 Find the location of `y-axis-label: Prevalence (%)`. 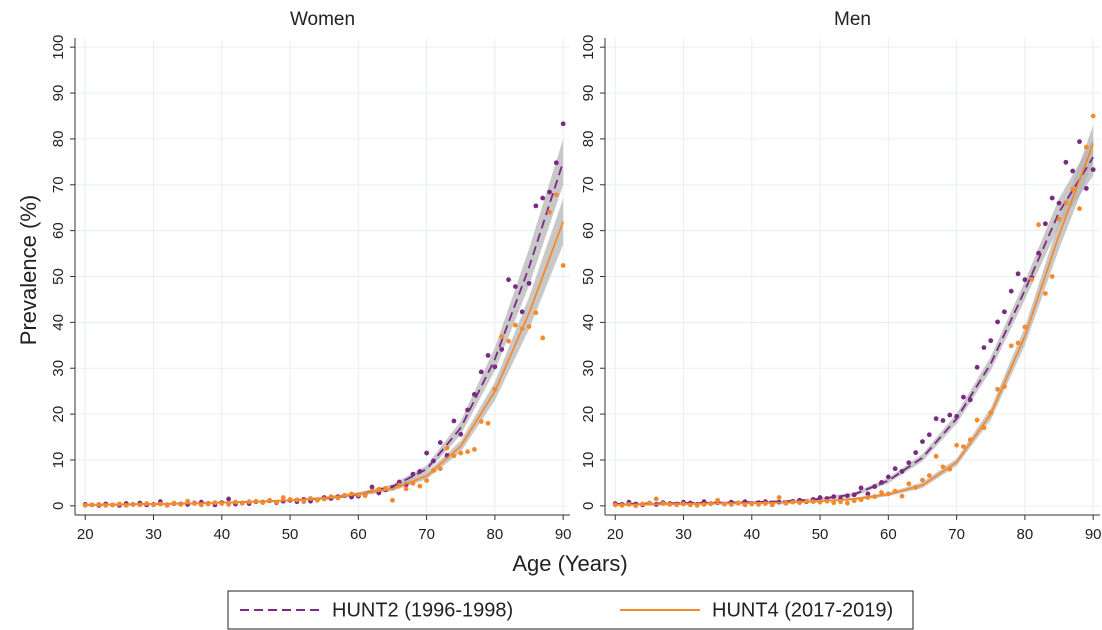

y-axis-label: Prevalence (%) is located at coordinates (28, 270).